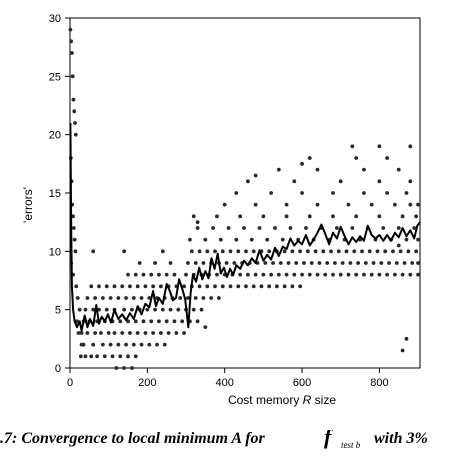 Image resolution: width=474 pixels, height=474 pixels. Describe the element at coordinates (70, 383) in the screenshot. I see `x-tick-label: 0` at that location.